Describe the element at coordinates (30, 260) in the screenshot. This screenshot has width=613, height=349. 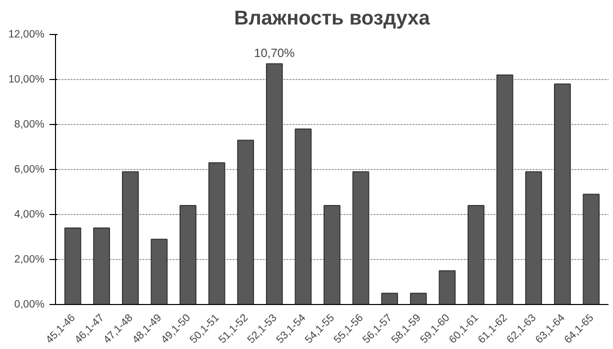
I see `y-tick-label: 2,00%` at that location.